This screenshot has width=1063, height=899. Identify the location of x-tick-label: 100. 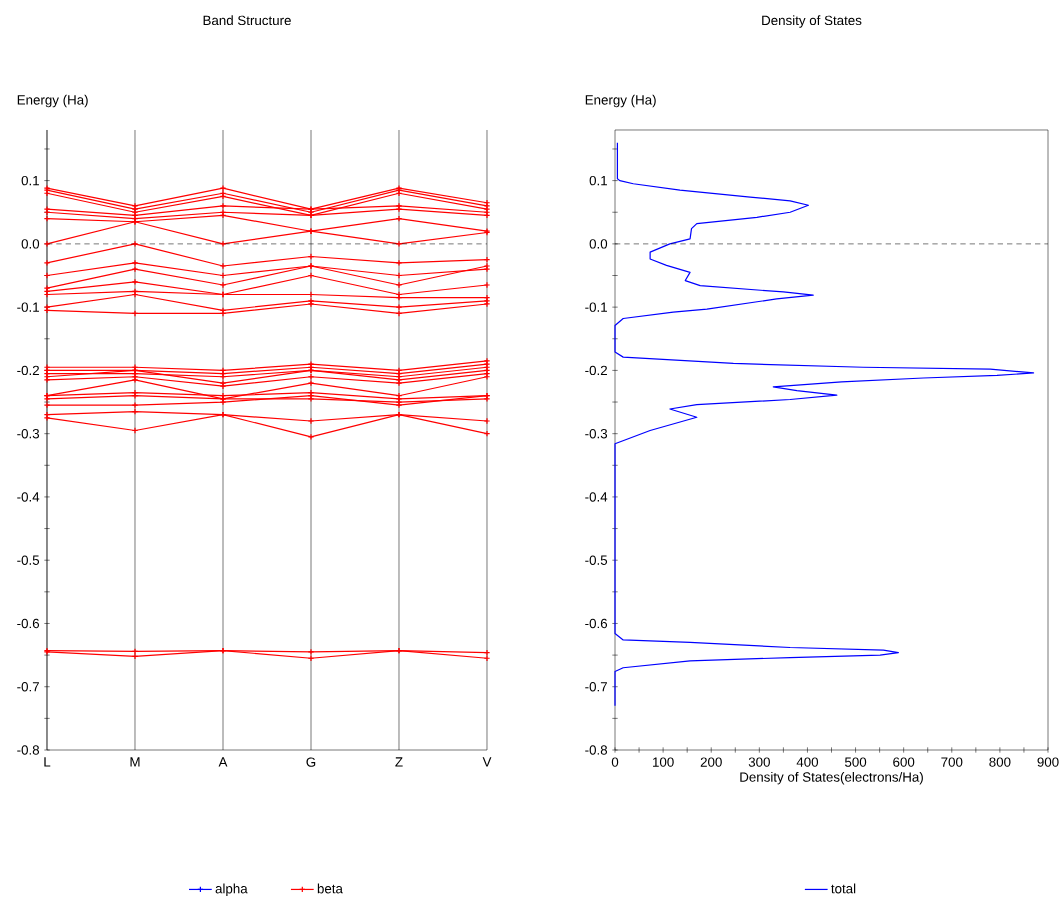
(663, 762).